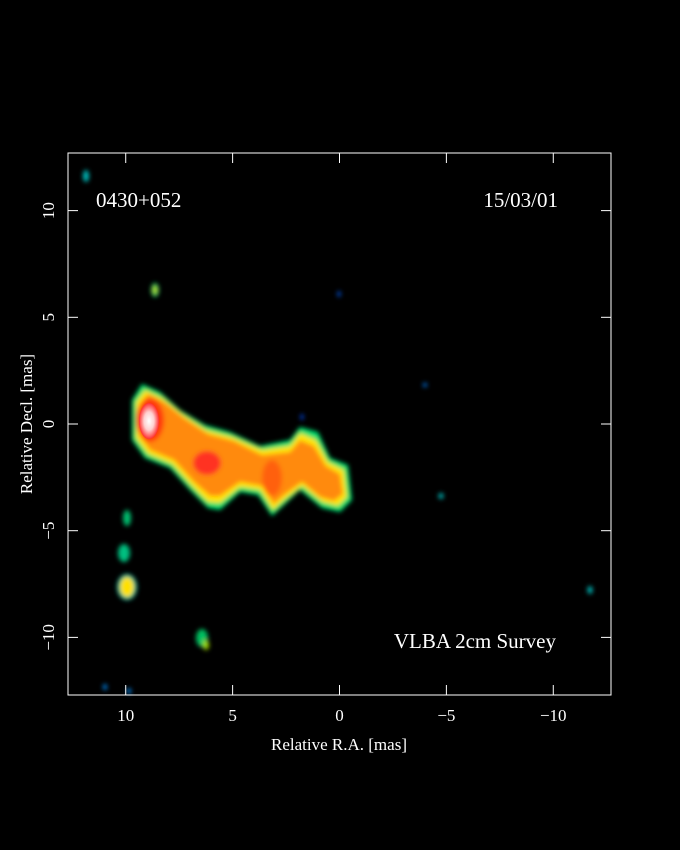 The height and width of the screenshot is (850, 680). Describe the element at coordinates (48, 637) in the screenshot. I see `y-tick-label: −10` at that location.